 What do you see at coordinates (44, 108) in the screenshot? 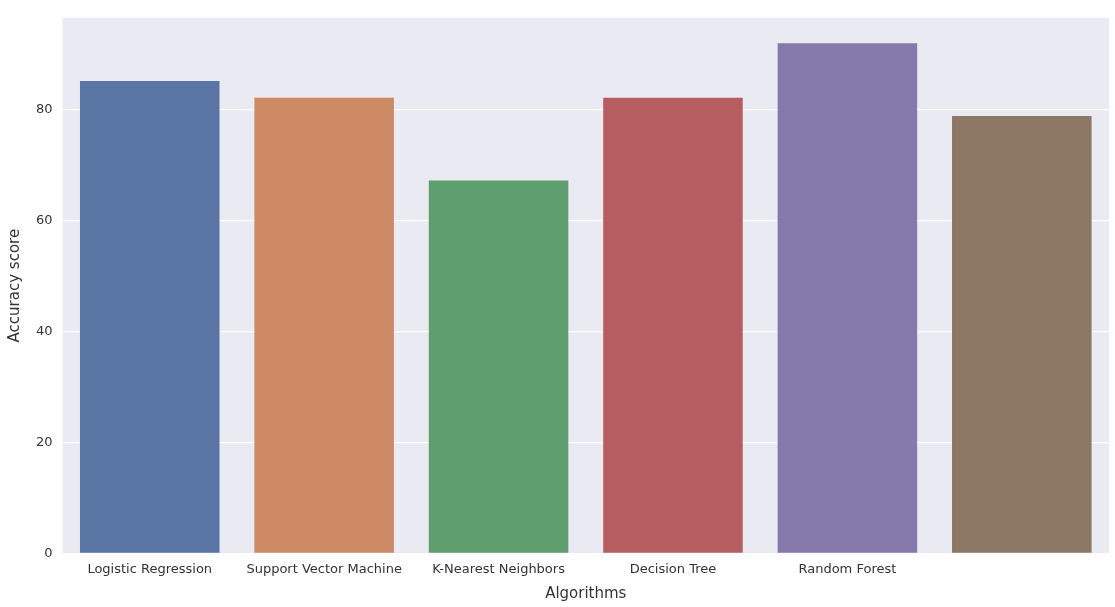
I see `y-tick-label: 80` at bounding box center [44, 108].